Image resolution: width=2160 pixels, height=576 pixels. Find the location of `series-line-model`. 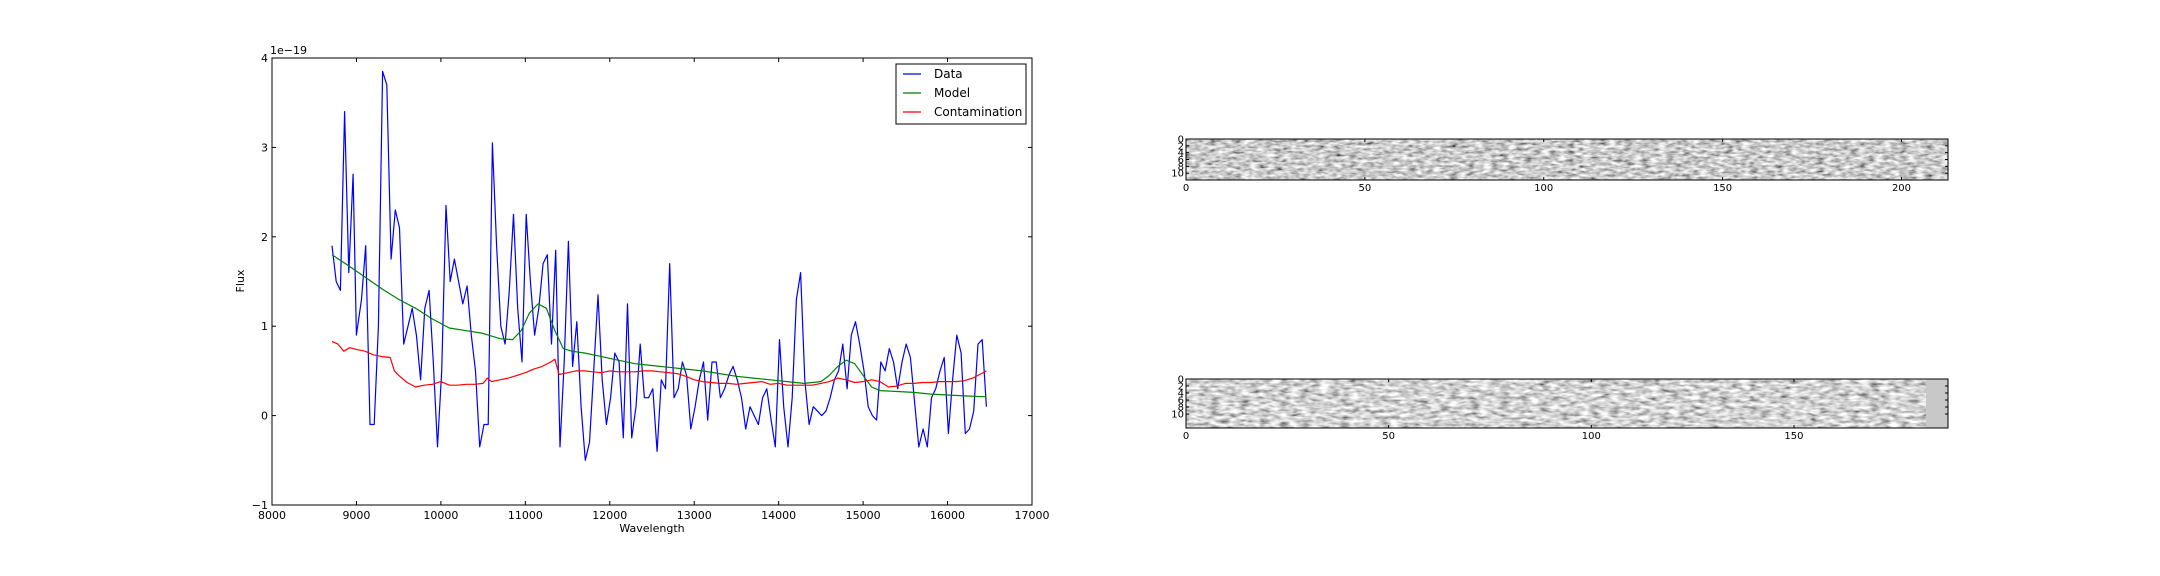

series-line-model is located at coordinates (659, 326).